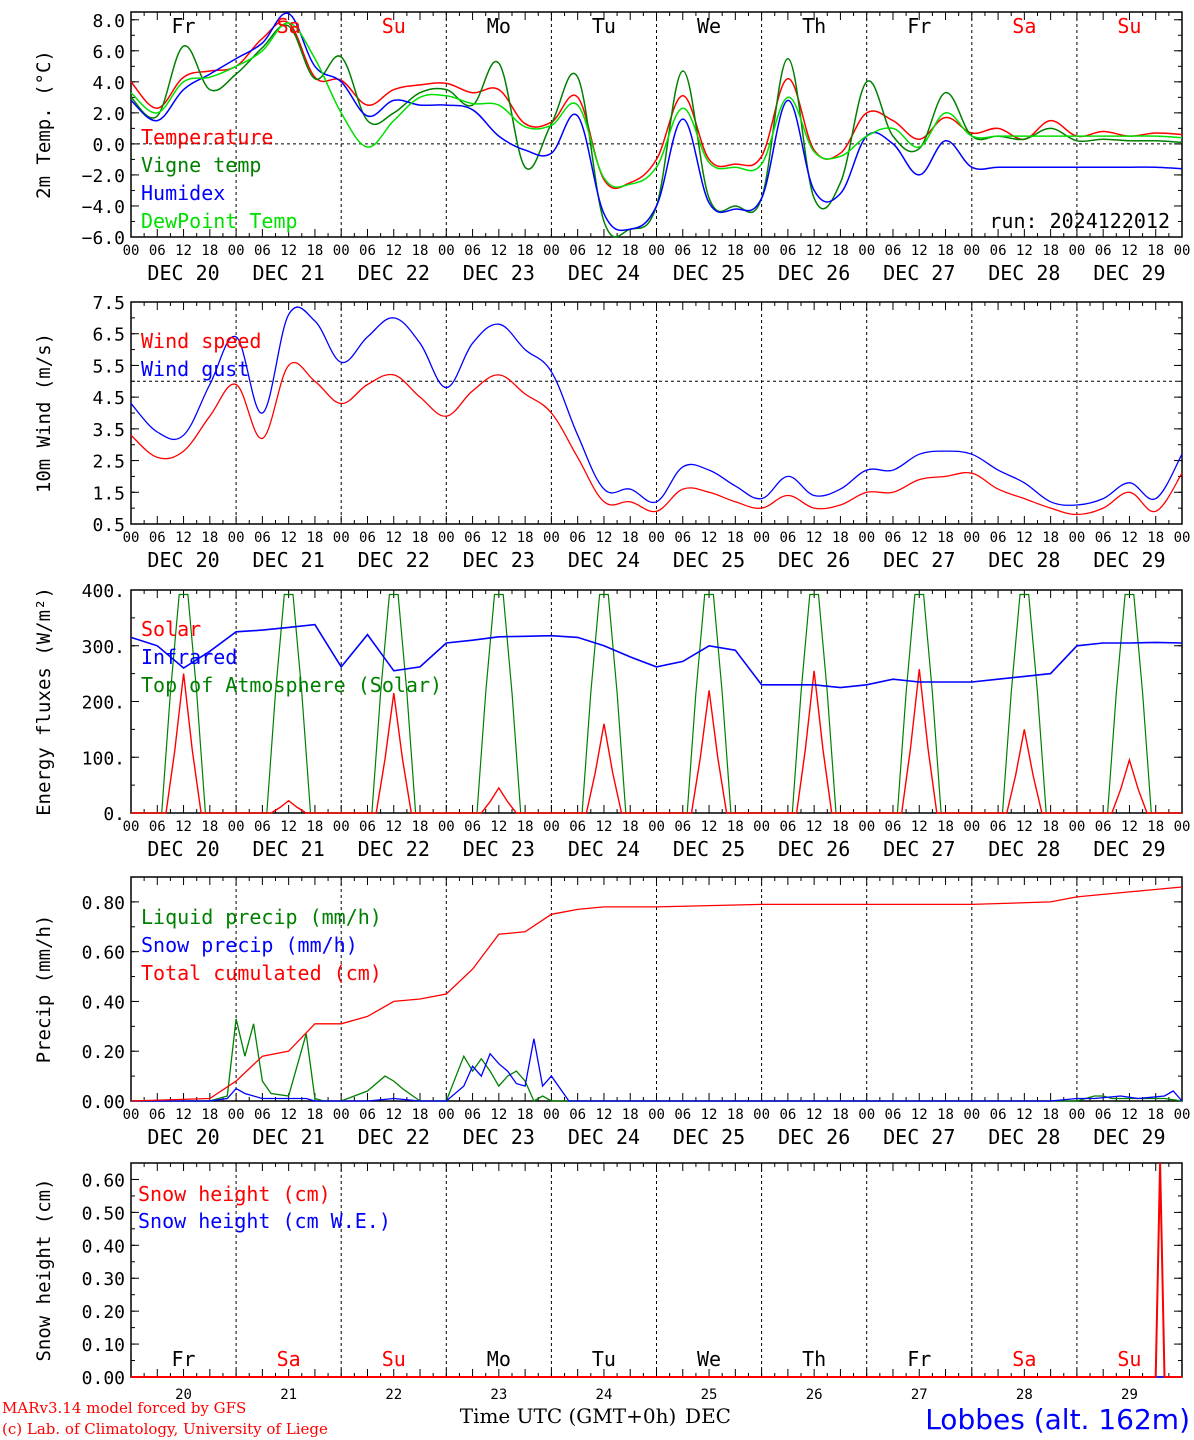 This screenshot has height=1440, width=1194. What do you see at coordinates (656, 1270) in the screenshot?
I see `series-line-snow-height` at bounding box center [656, 1270].